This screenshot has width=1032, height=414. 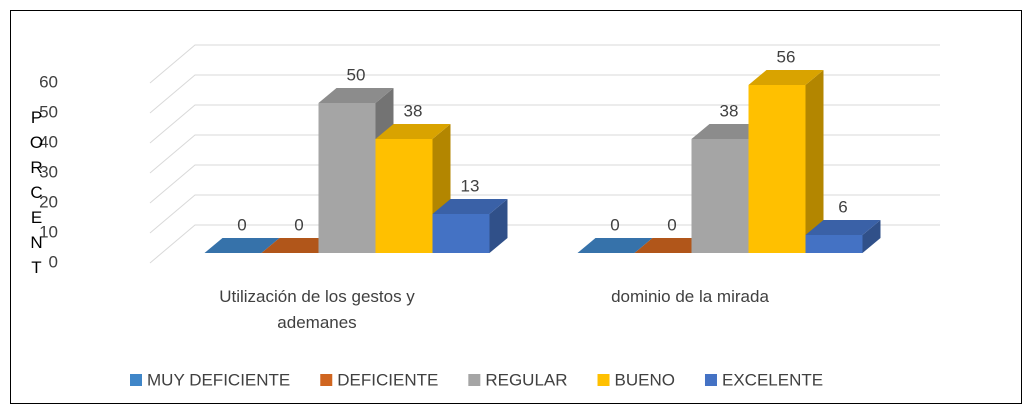 I want to click on x-tick-label: dominio de la mirada, so click(x=690, y=296).